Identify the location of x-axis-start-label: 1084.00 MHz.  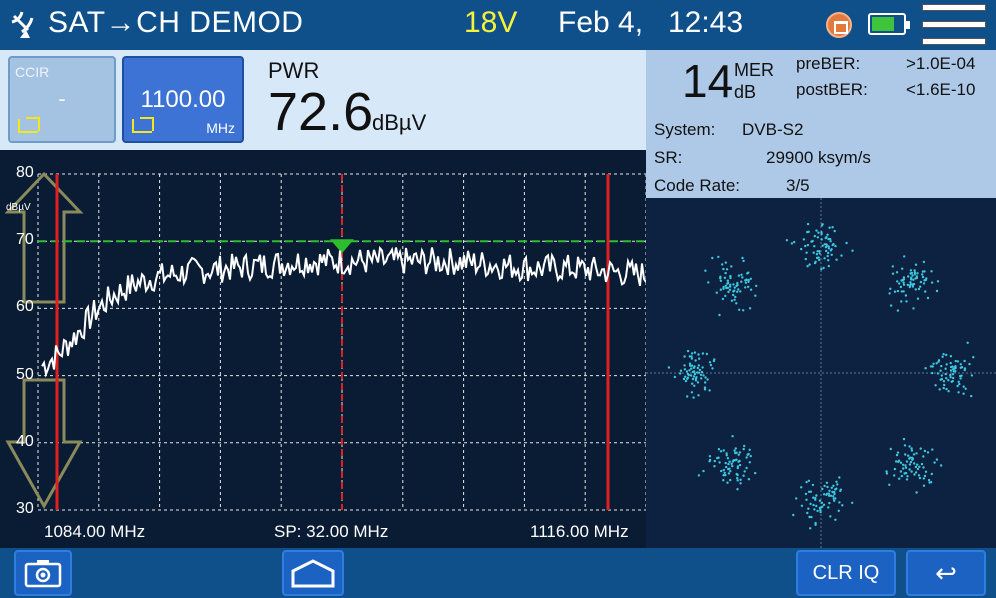
(95, 531).